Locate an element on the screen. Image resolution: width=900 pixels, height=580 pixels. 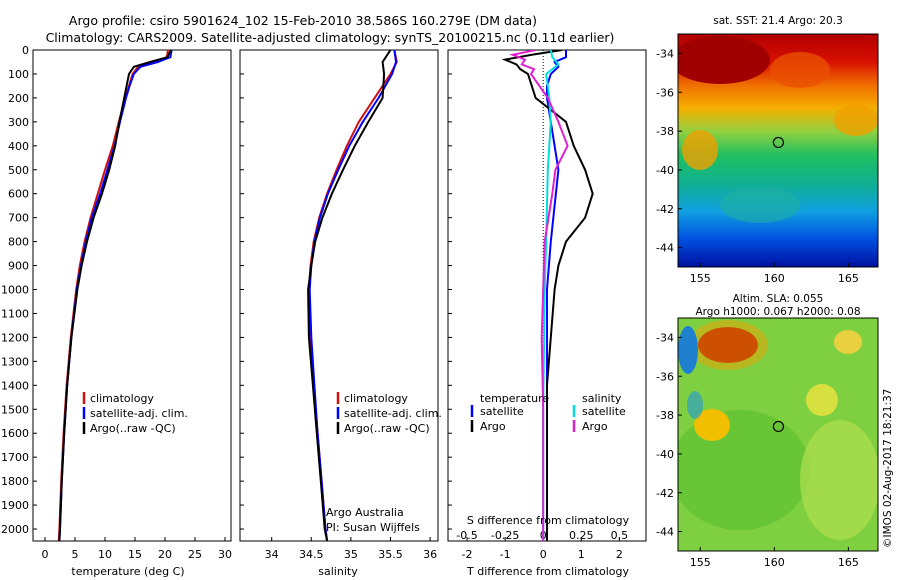
salinity-lines is located at coordinates (352, 295).